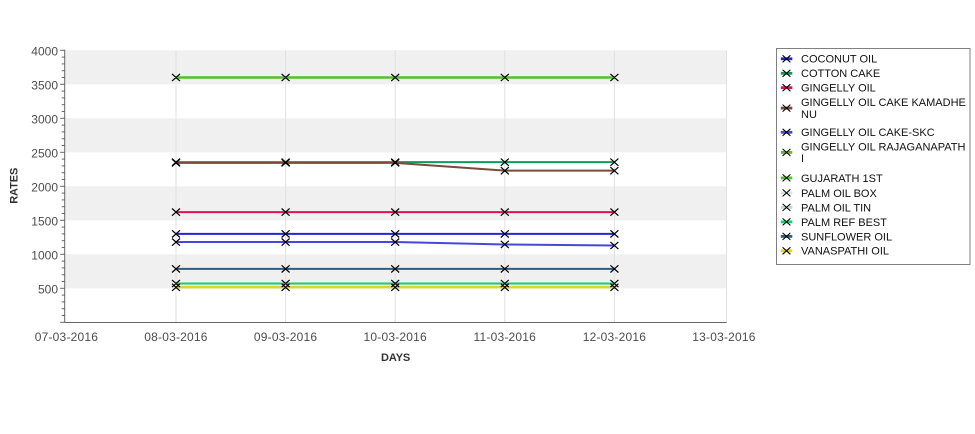 The image size is (975, 434). I want to click on svg-text: 13-03-2016, so click(724, 337).